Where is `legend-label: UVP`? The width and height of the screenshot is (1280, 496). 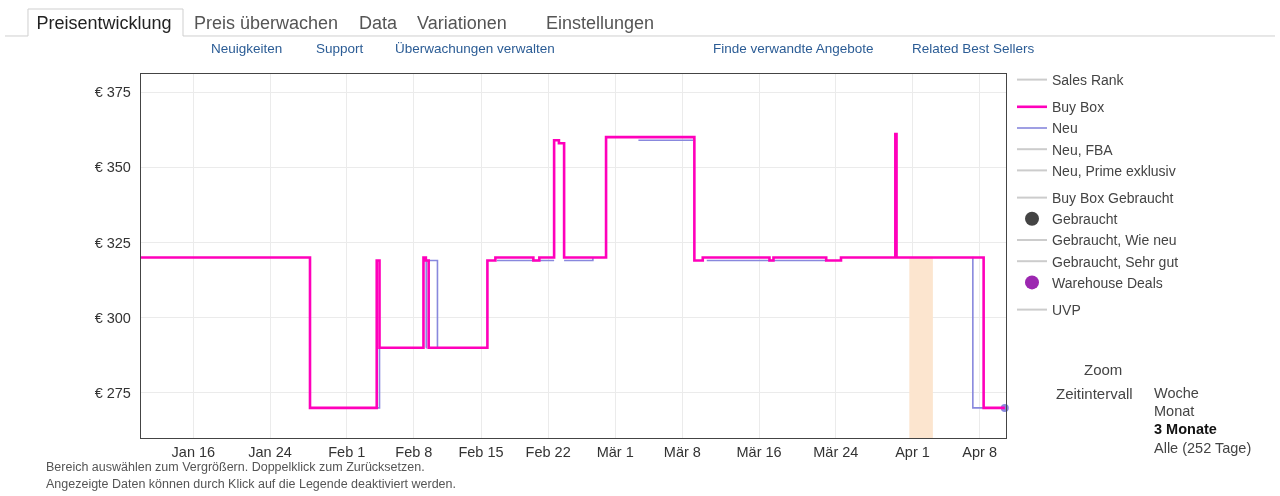 legend-label: UVP is located at coordinates (1066, 310).